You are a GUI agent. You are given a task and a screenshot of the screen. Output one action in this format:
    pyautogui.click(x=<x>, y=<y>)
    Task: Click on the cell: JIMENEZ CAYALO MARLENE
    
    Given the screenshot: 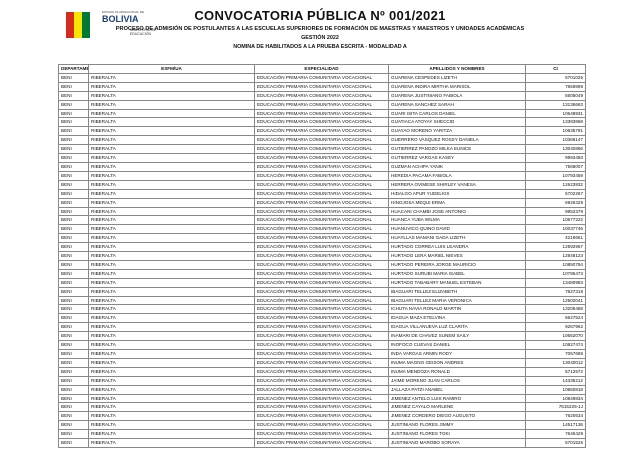 What is the action you would take?
    pyautogui.click(x=457, y=407)
    